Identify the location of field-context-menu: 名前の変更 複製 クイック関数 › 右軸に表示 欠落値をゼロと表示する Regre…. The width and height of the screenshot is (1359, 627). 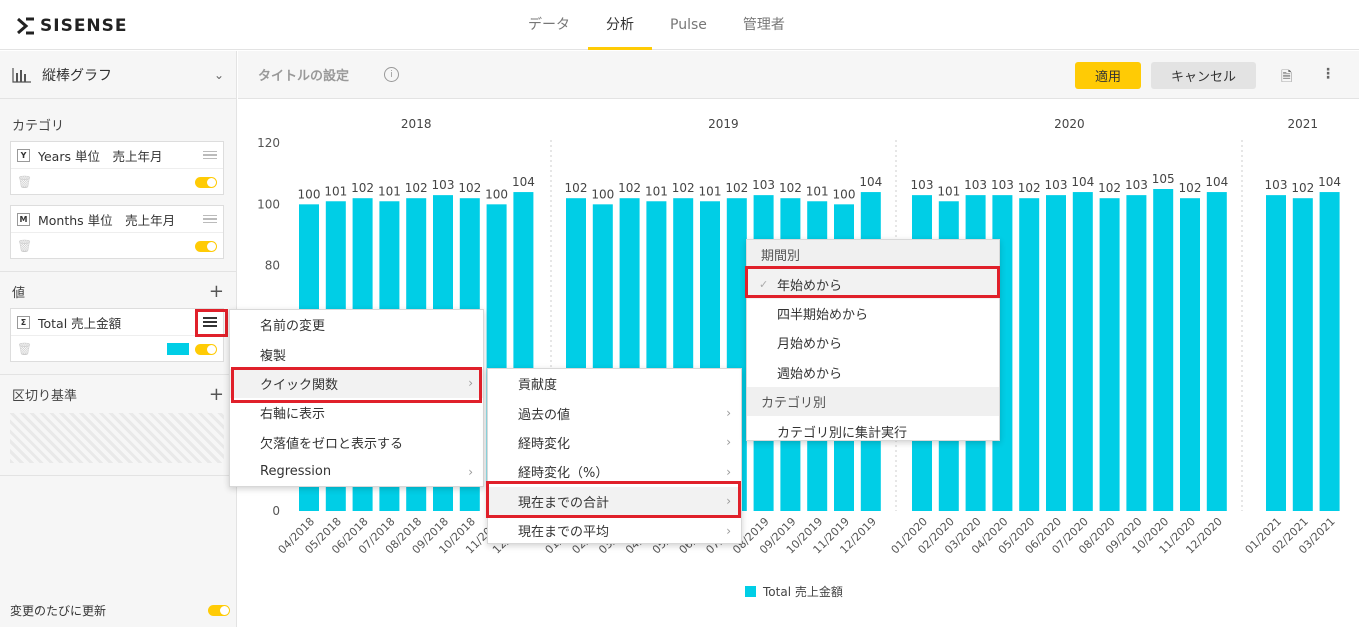
(356, 398).